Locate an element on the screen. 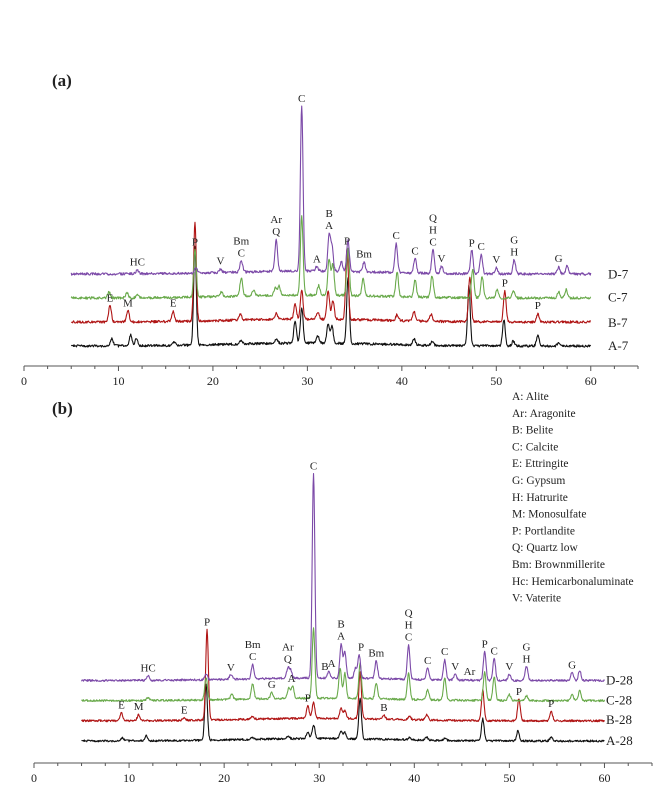 This screenshot has width=670, height=786. legend-entry: V: Vaterite is located at coordinates (536, 599).